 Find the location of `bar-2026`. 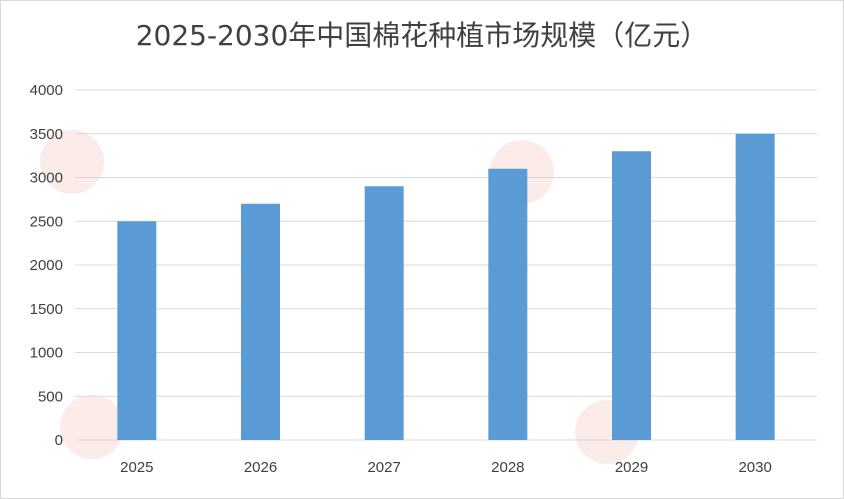

bar-2026 is located at coordinates (260, 321).